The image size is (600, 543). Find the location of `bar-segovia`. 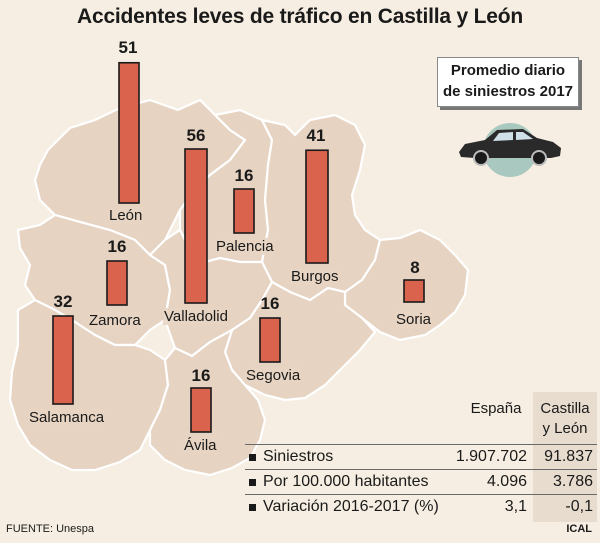

bar-segovia is located at coordinates (270, 340).